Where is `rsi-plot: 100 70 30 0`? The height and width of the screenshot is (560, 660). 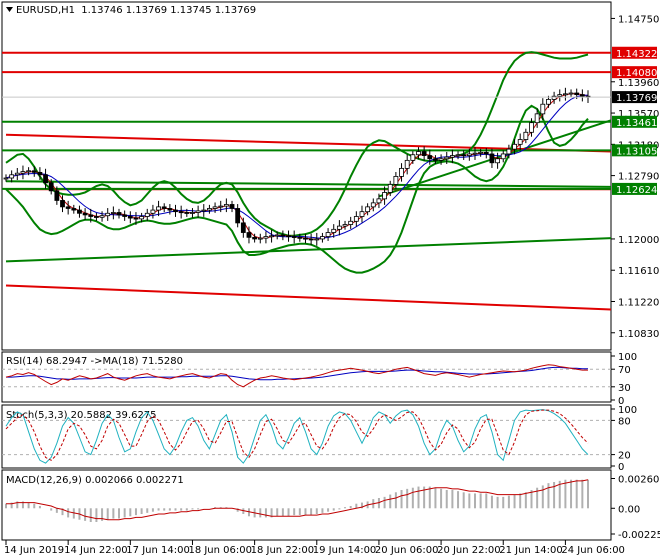 rsi-plot: 100 70 30 0 is located at coordinates (319, 379).